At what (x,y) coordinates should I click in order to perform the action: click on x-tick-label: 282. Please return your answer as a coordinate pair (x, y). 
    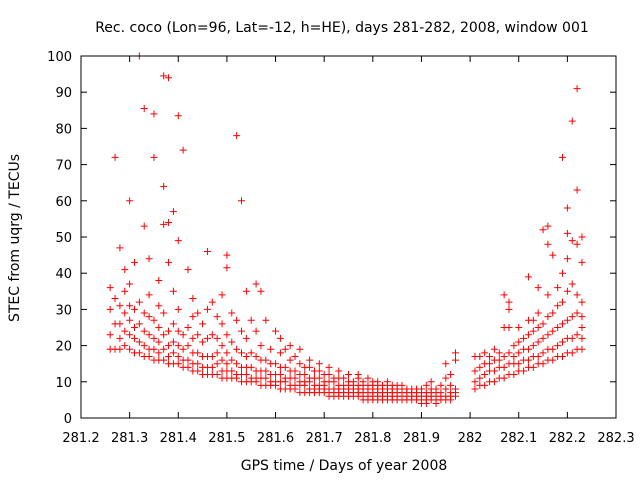
    Looking at the image, I should click on (470, 438).